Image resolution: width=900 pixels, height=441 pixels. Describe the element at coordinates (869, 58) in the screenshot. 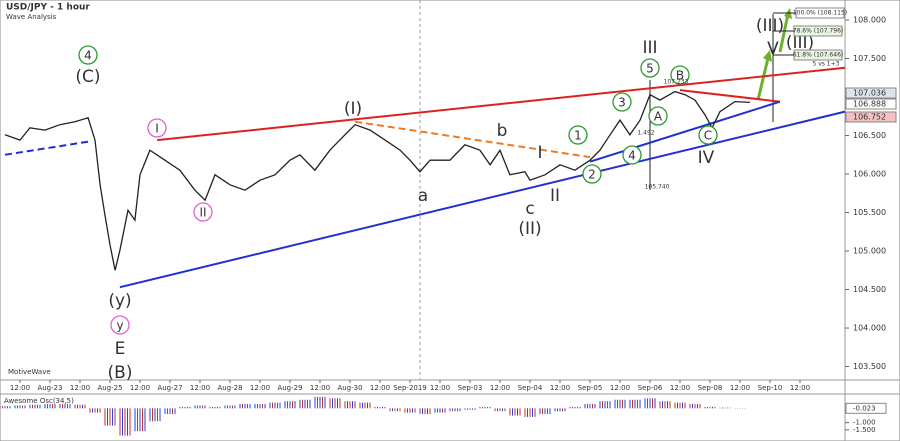

I see `y-tick-label: 107.500` at that location.